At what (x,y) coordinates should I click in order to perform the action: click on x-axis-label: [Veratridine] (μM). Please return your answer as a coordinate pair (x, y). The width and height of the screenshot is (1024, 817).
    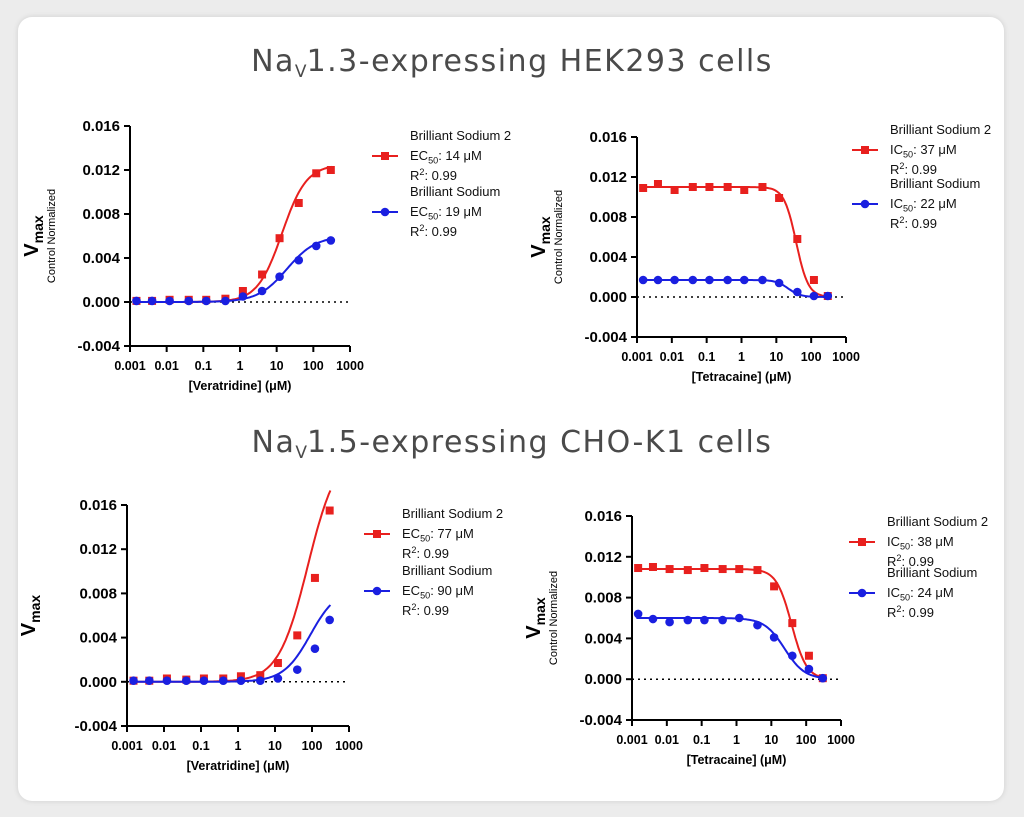
    Looking at the image, I should click on (240, 386).